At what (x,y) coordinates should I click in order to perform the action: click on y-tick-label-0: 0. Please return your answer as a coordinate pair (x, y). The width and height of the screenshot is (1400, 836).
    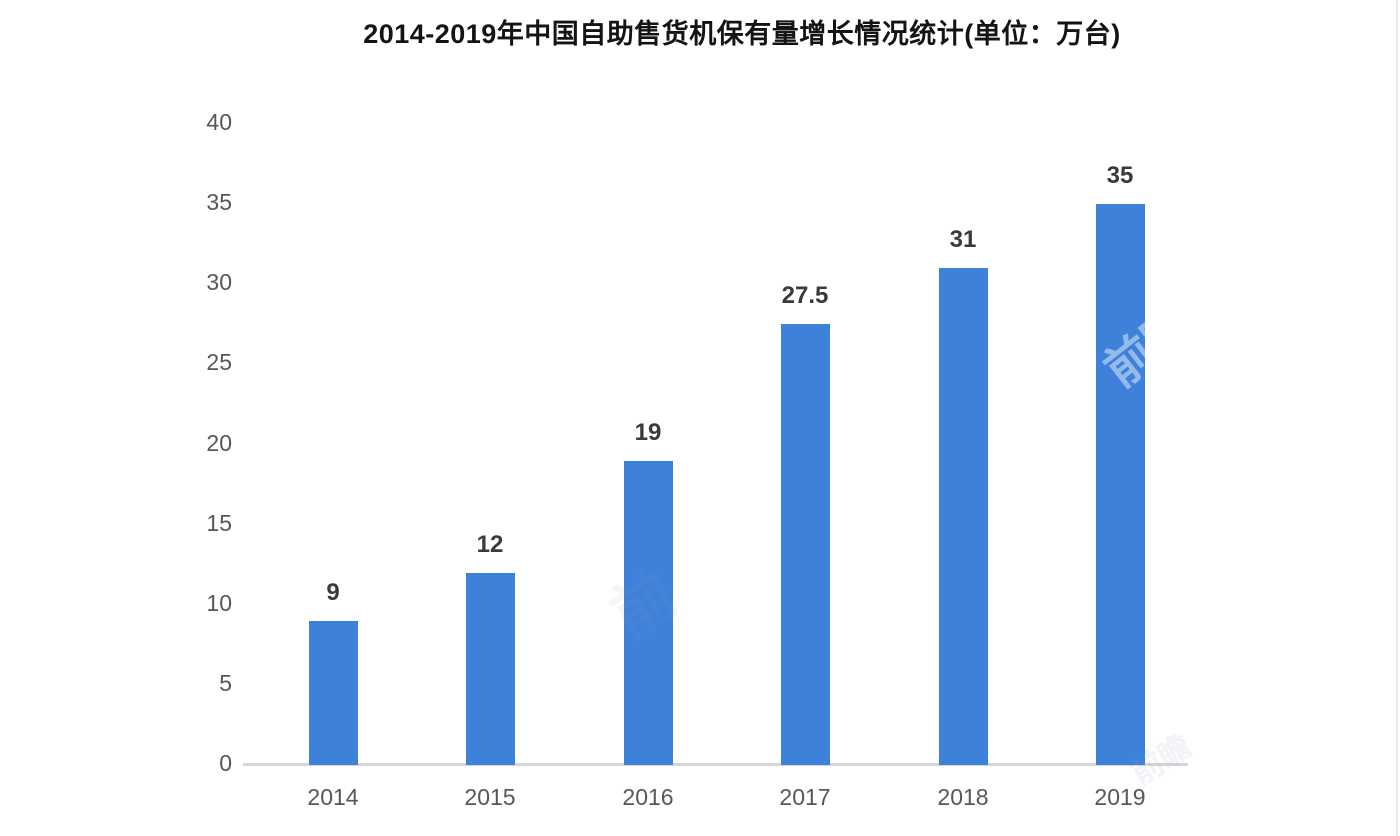
    Looking at the image, I should click on (225, 763).